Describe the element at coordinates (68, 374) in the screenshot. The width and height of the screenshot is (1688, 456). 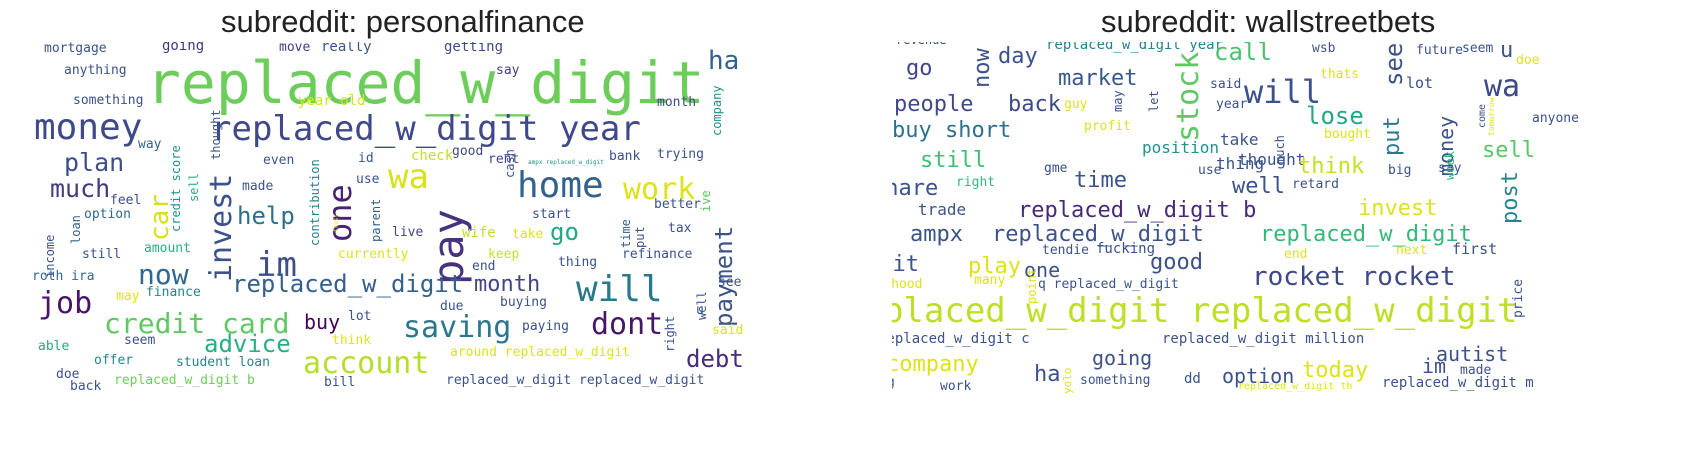
I see `cloud-word: doe` at that location.